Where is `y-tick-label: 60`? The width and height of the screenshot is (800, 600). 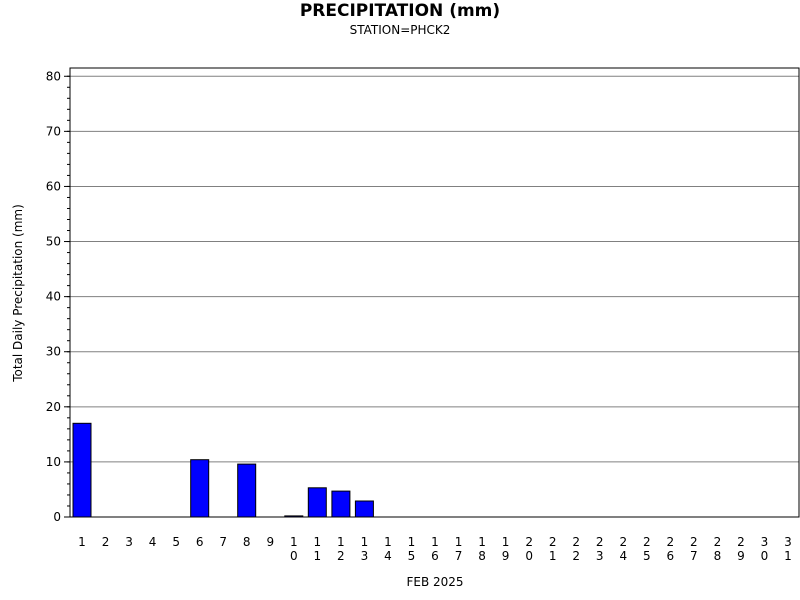
y-tick-label: 60 is located at coordinates (53, 186).